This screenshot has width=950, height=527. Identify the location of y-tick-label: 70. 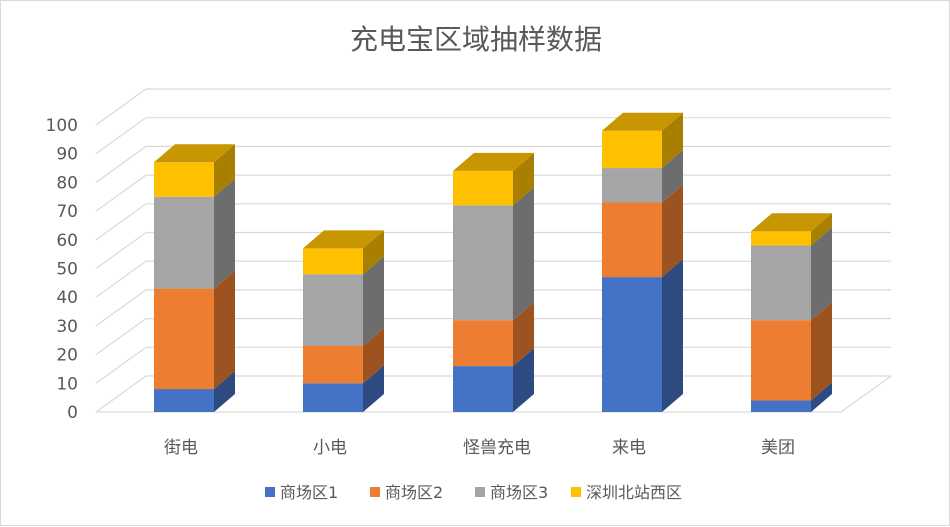
(67, 212).